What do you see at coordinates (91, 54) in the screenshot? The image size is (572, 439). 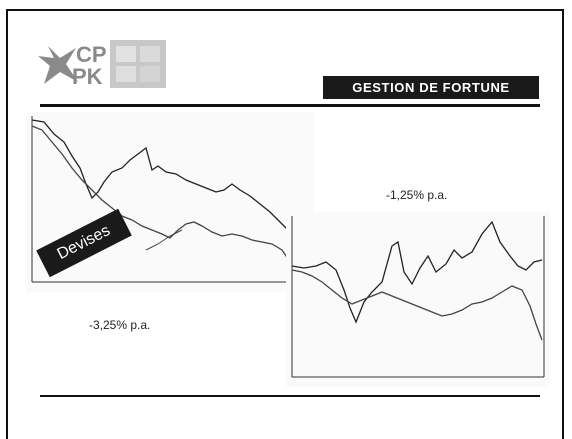 I see `logo-text-top: CP` at bounding box center [91, 54].